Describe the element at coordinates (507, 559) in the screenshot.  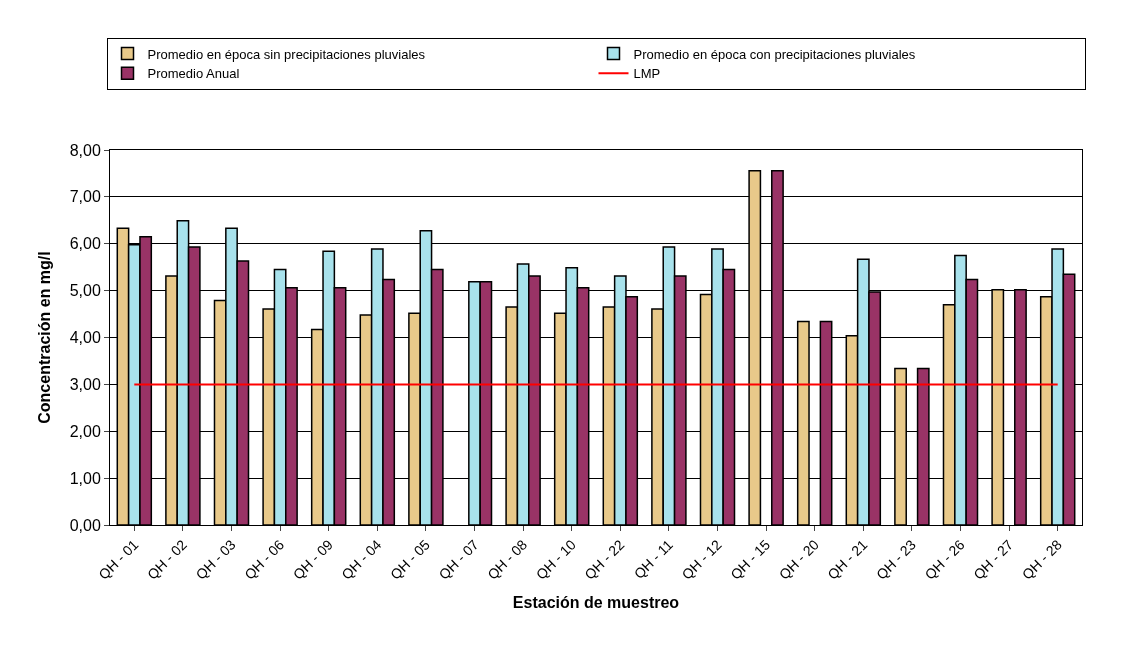
I see `x-tick-label: QH - 08` at that location.